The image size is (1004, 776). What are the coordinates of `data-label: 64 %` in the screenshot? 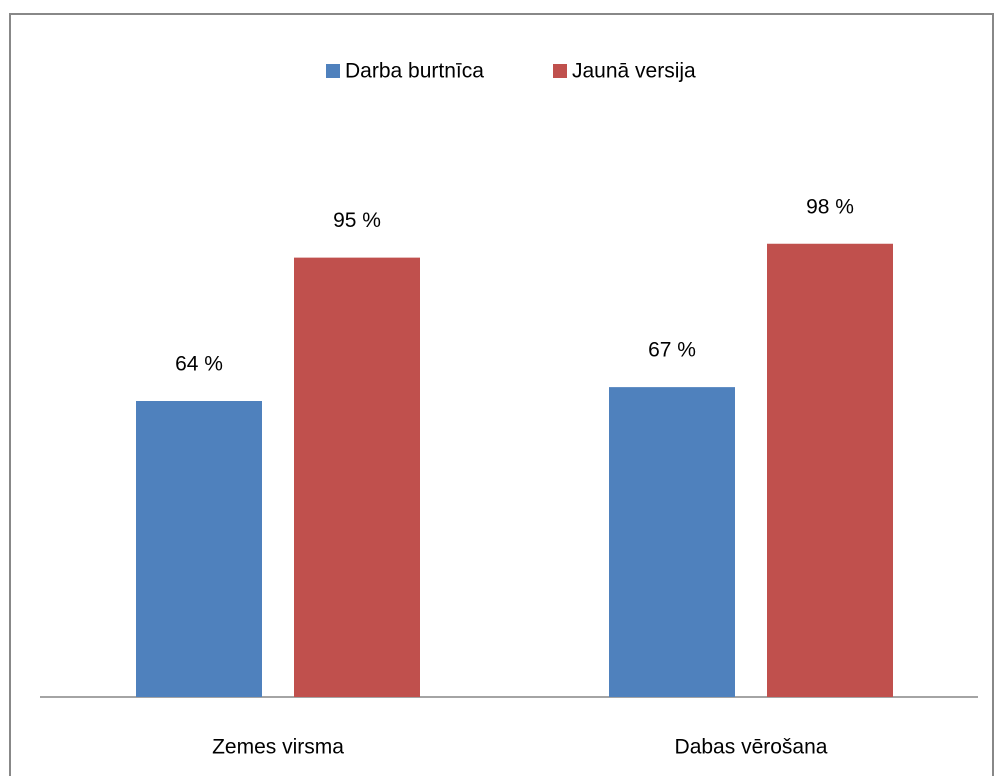 It's located at (199, 364).